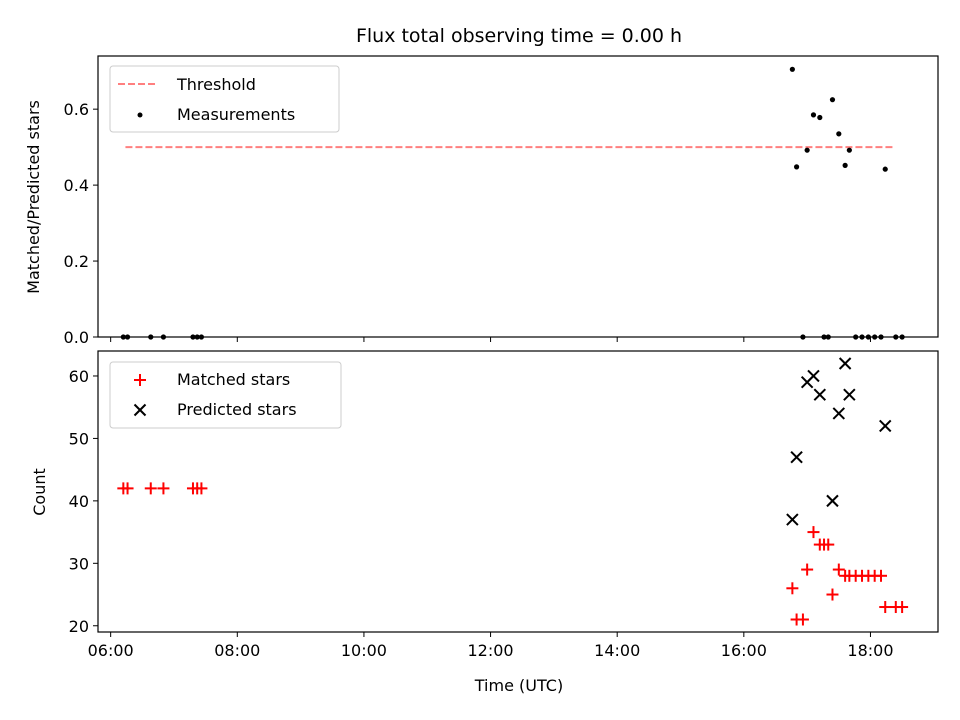 The width and height of the screenshot is (960, 720). Describe the element at coordinates (237, 650) in the screenshot. I see `x-tick-label: 08:00` at that location.